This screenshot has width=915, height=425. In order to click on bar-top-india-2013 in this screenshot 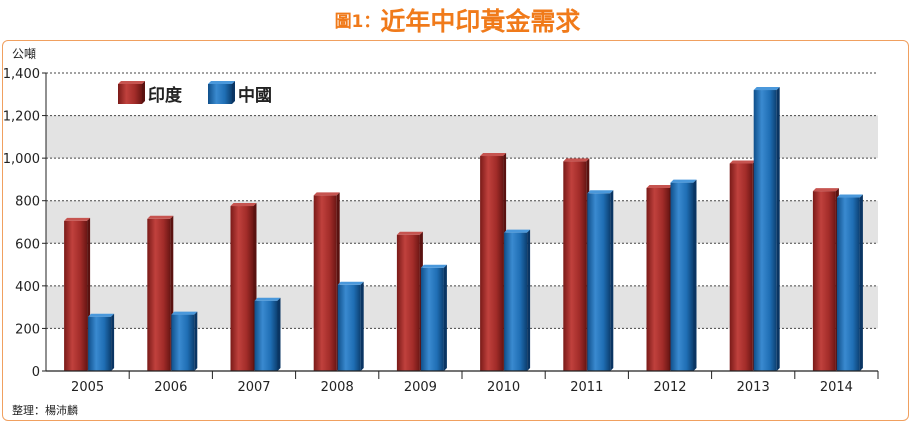, I will do `click(742, 162)`.